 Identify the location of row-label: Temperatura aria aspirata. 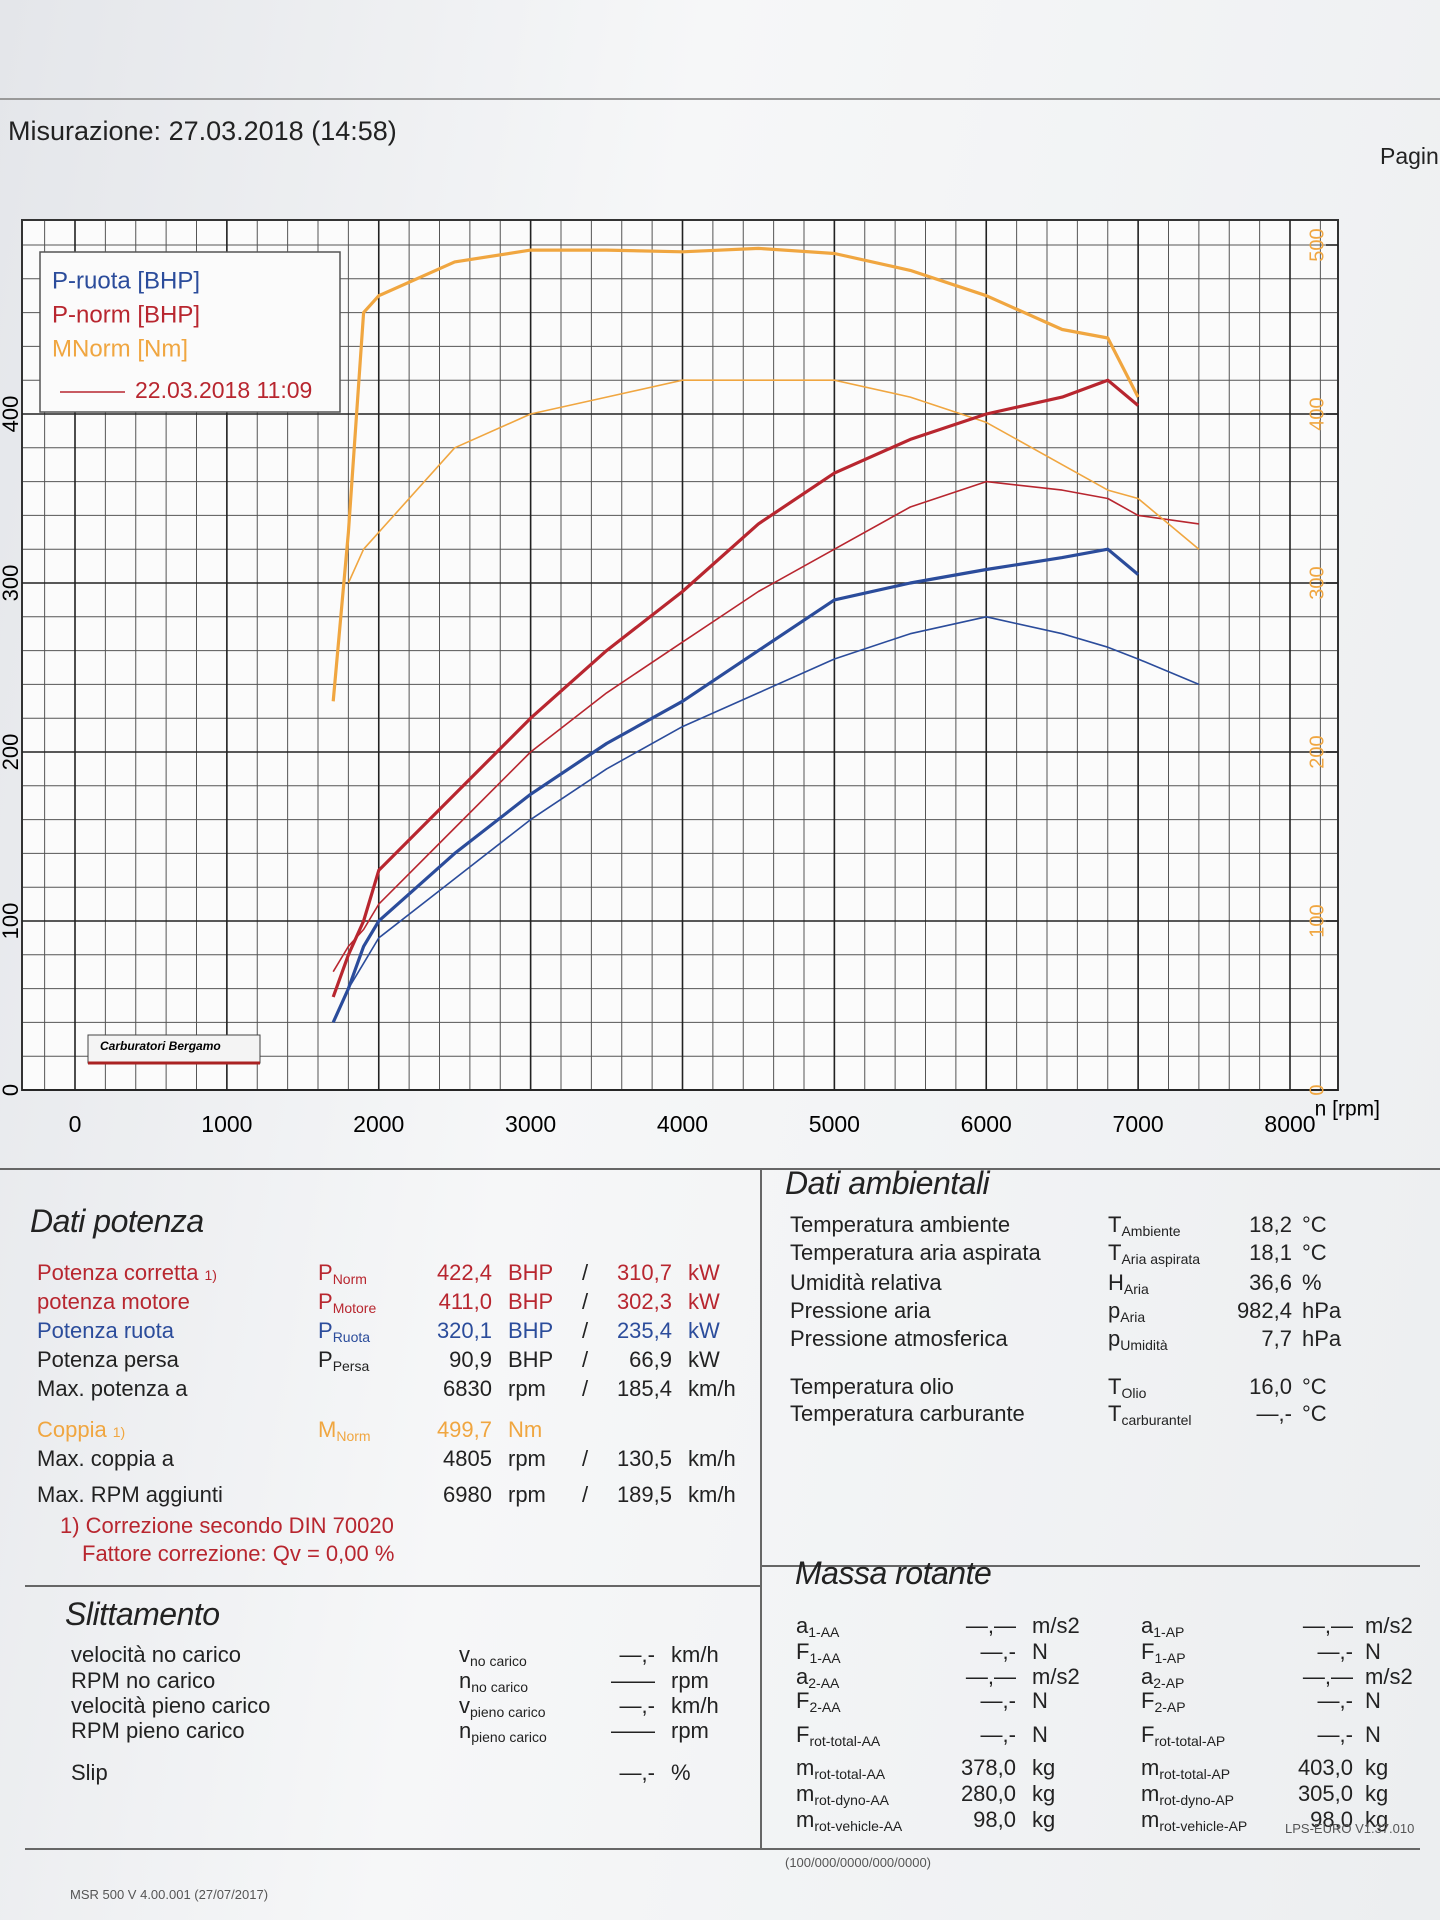
(915, 1252).